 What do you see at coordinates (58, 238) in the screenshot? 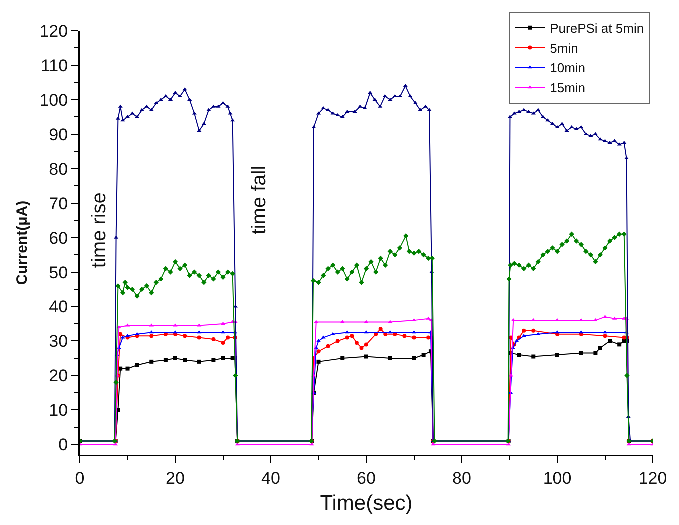
I see `y-tick-label: 60` at bounding box center [58, 238].